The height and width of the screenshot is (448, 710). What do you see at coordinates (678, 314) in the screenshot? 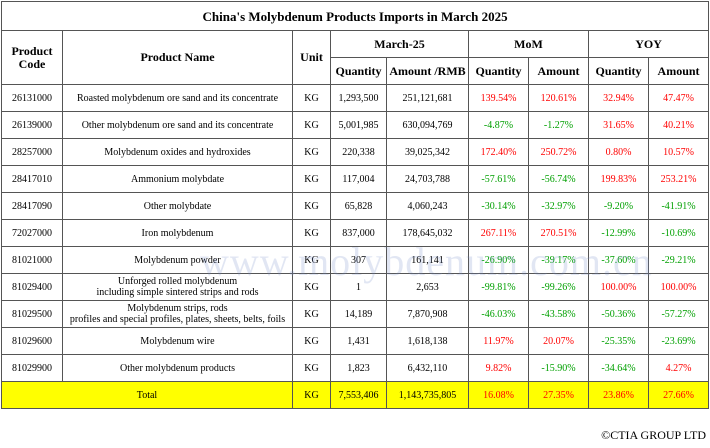
I see `table-cell: -57.27%` at bounding box center [678, 314].